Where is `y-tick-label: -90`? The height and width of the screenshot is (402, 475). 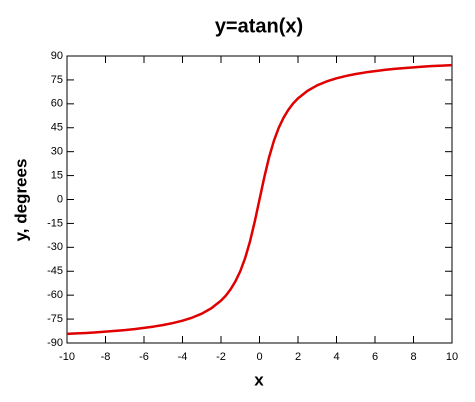 y-tick-label: -90 is located at coordinates (55, 343).